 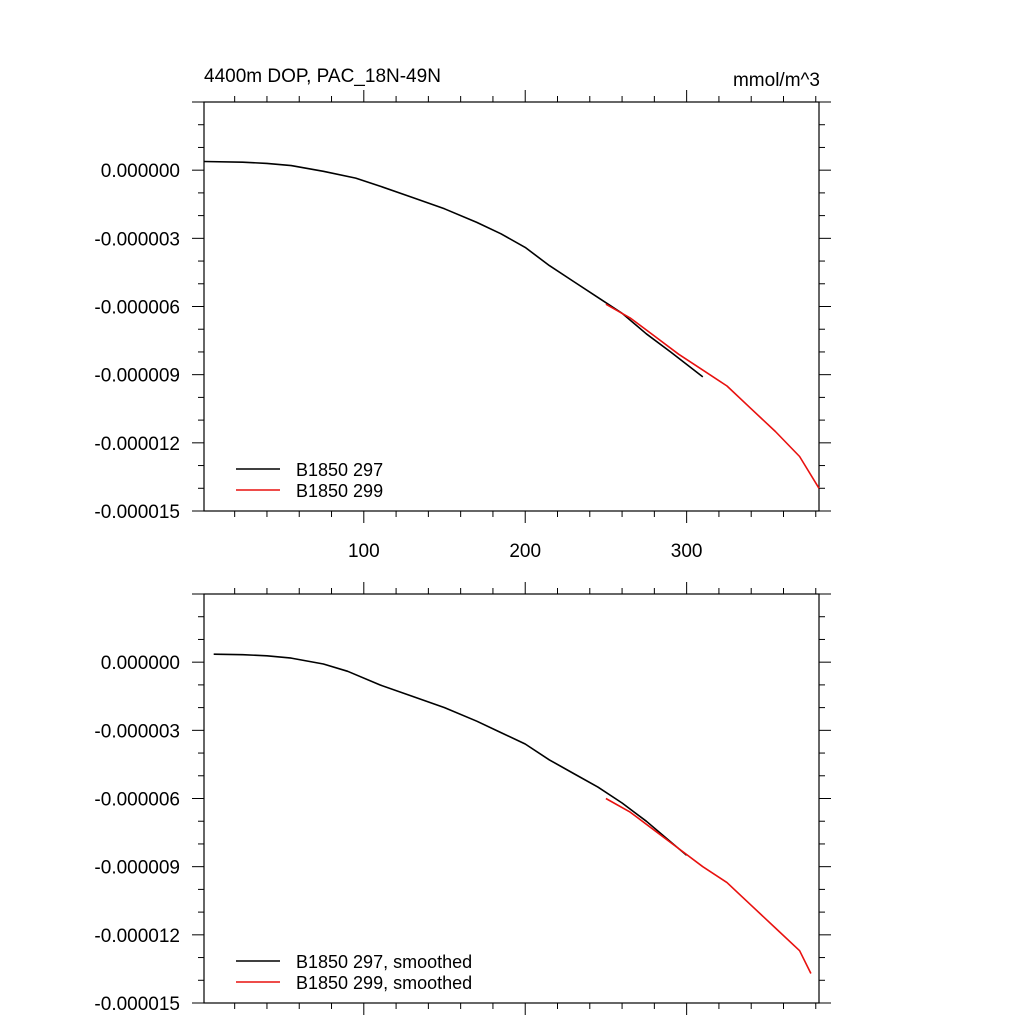 What do you see at coordinates (384, 962) in the screenshot?
I see `legend-label: B1850 297, smoothed` at bounding box center [384, 962].